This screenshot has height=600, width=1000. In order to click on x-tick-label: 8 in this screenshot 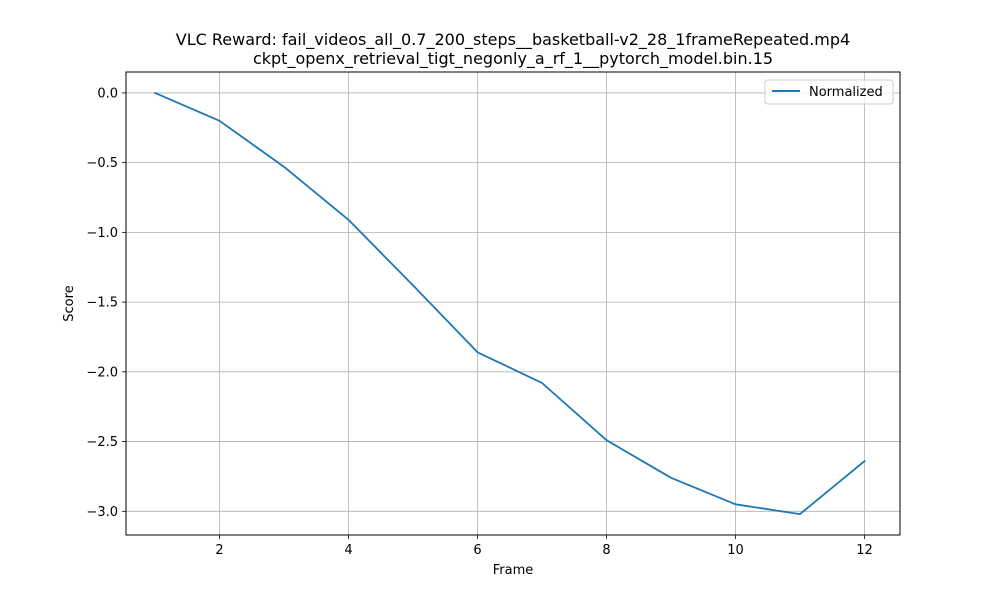, I will do `click(606, 550)`.